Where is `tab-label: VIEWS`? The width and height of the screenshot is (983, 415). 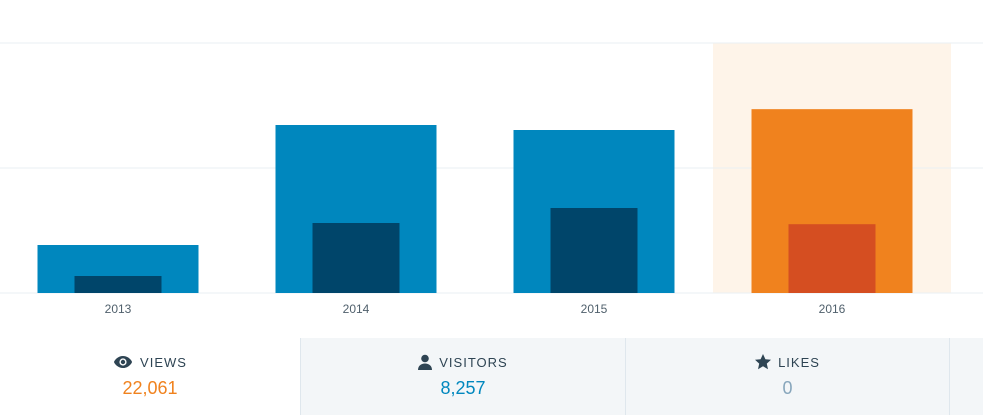 tab-label: VIEWS is located at coordinates (163, 362).